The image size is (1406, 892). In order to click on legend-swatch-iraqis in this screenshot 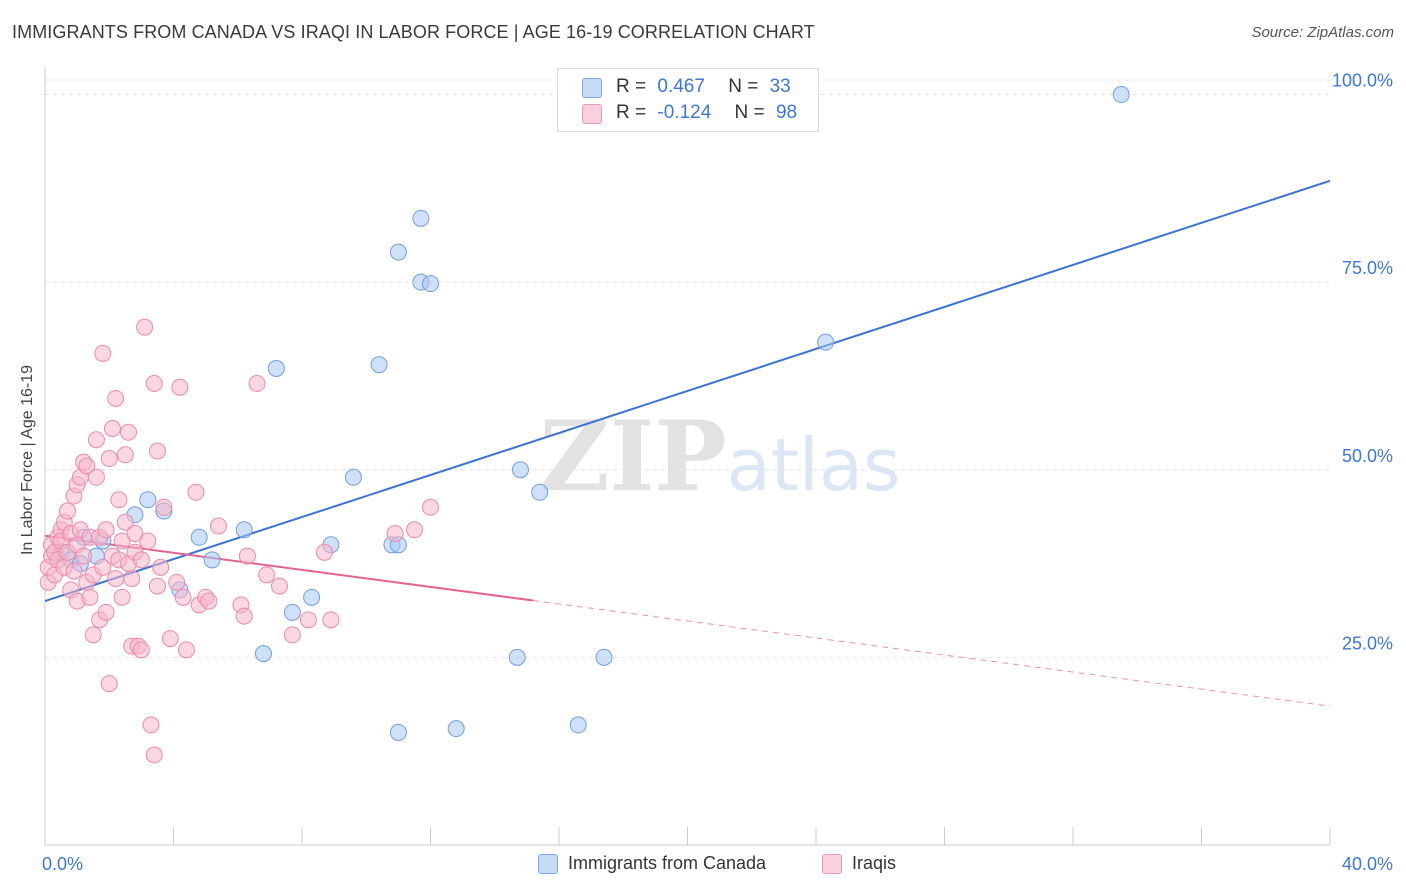, I will do `click(592, 114)`.